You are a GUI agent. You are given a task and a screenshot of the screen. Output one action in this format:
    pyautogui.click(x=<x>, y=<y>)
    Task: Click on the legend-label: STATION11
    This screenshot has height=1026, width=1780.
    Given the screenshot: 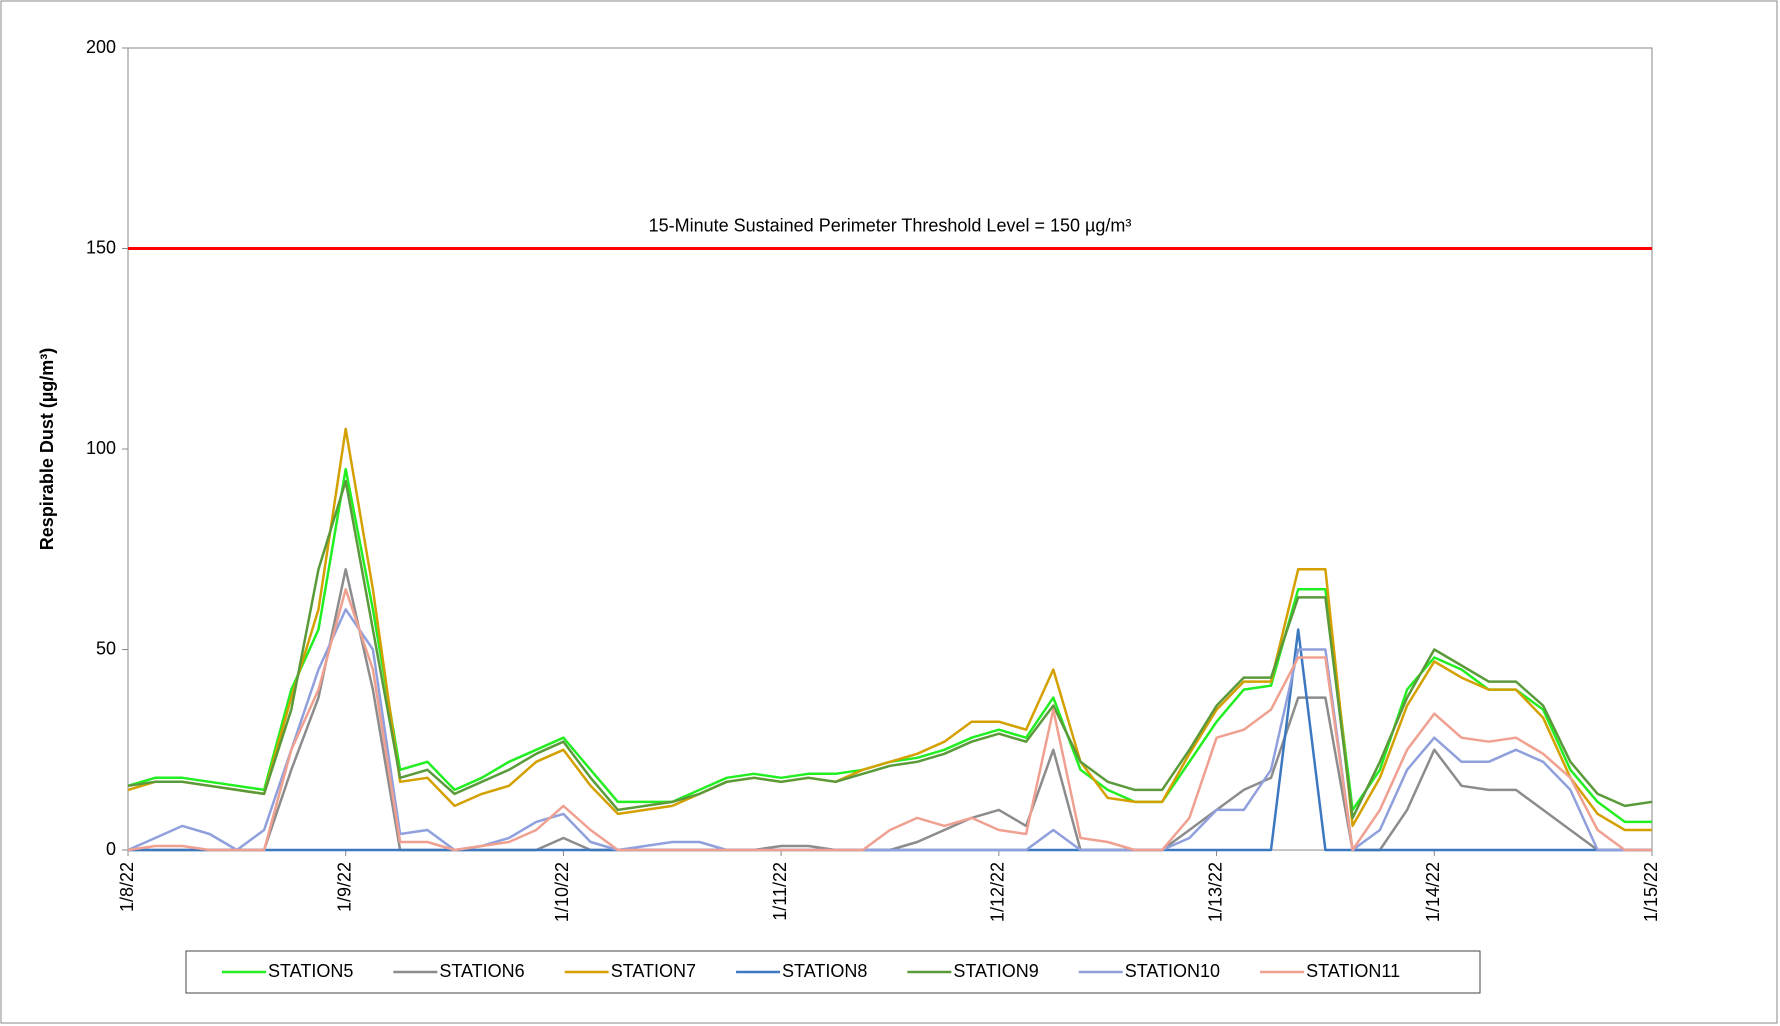 What is the action you would take?
    pyautogui.click(x=1353, y=971)
    